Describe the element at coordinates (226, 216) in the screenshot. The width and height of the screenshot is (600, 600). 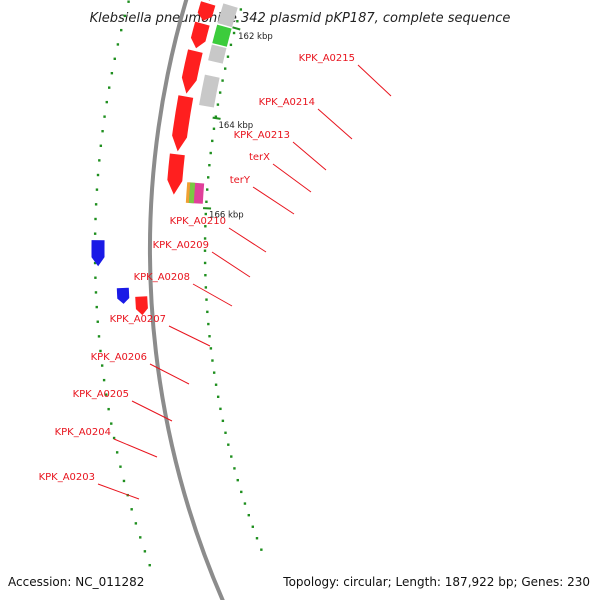
I see `scale-tick-label: 166 kbp` at that location.